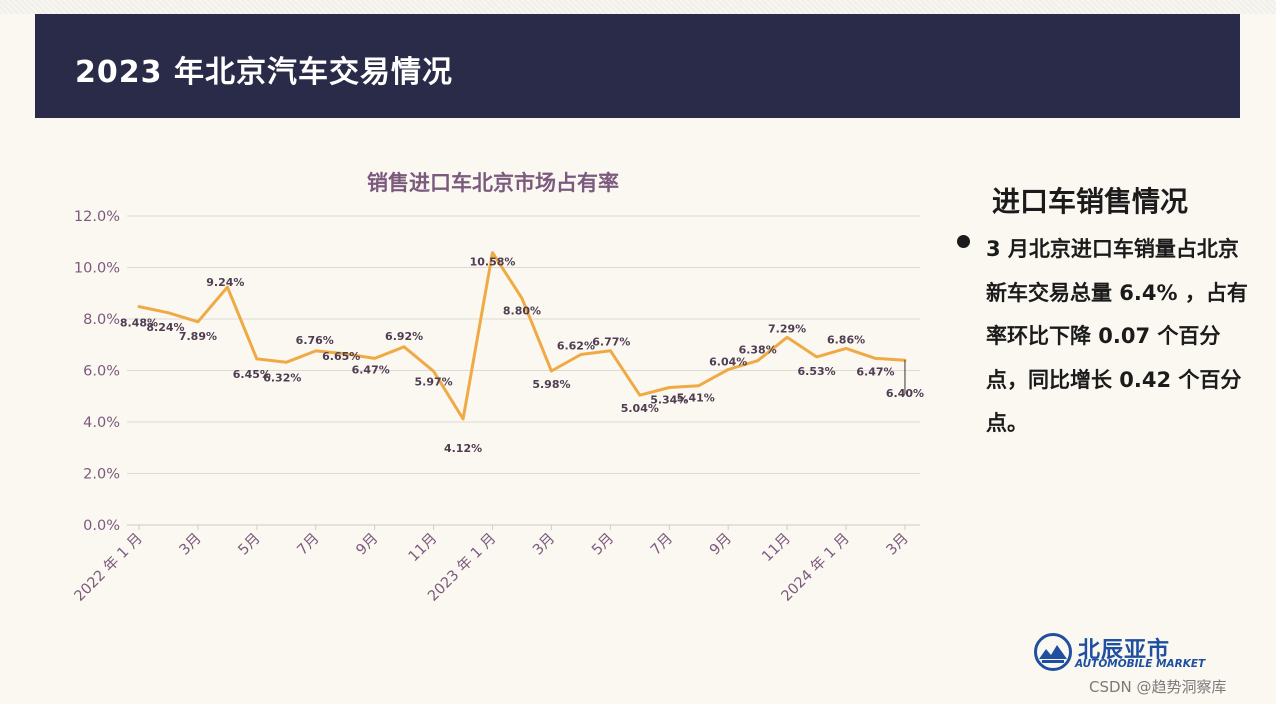  What do you see at coordinates (493, 183) in the screenshot?
I see `chart-title: 销售进口车北京市场占有率` at bounding box center [493, 183].